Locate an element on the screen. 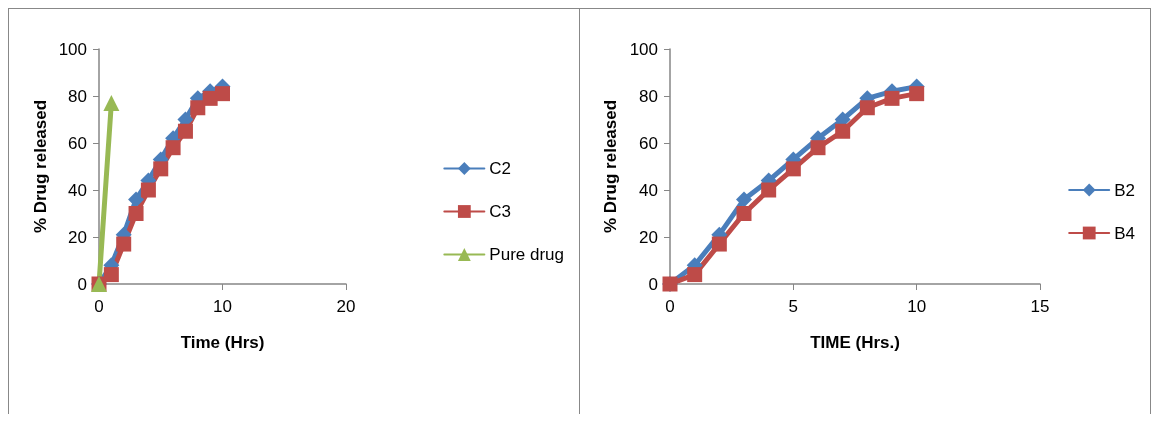 The height and width of the screenshot is (423, 1166). x-tick-label: 20 is located at coordinates (346, 306).